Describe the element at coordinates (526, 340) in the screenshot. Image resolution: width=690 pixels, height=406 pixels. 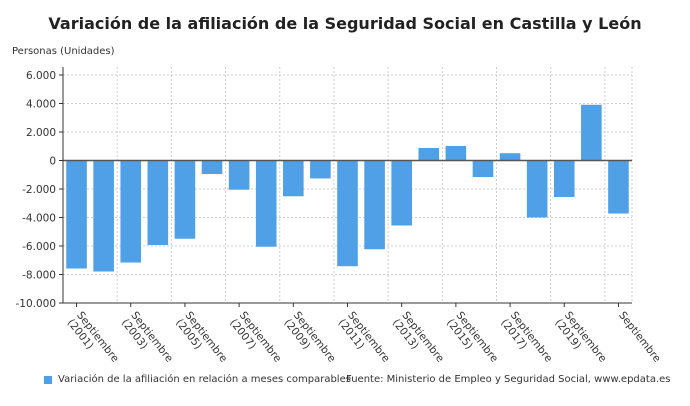
I see `x-tick-label: Septiembre(2017)` at that location.